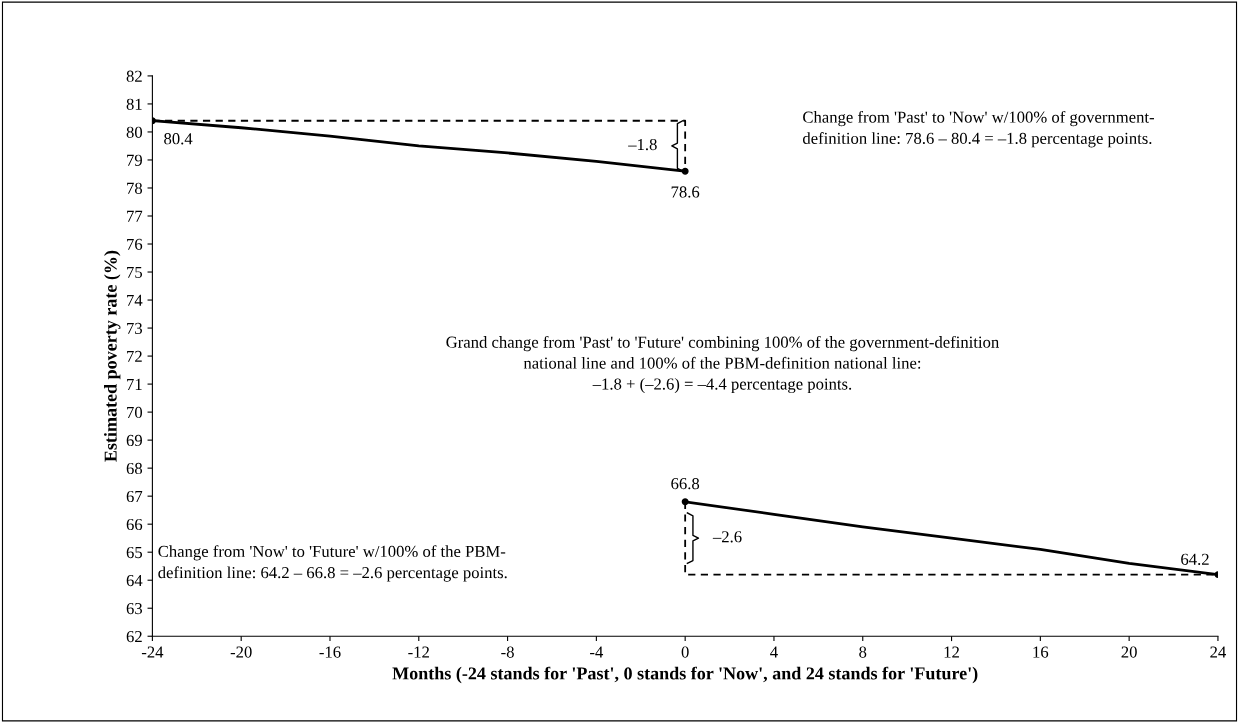  What do you see at coordinates (112, 356) in the screenshot?
I see `y-axis-title: Estimated poverty rate (%)` at bounding box center [112, 356].